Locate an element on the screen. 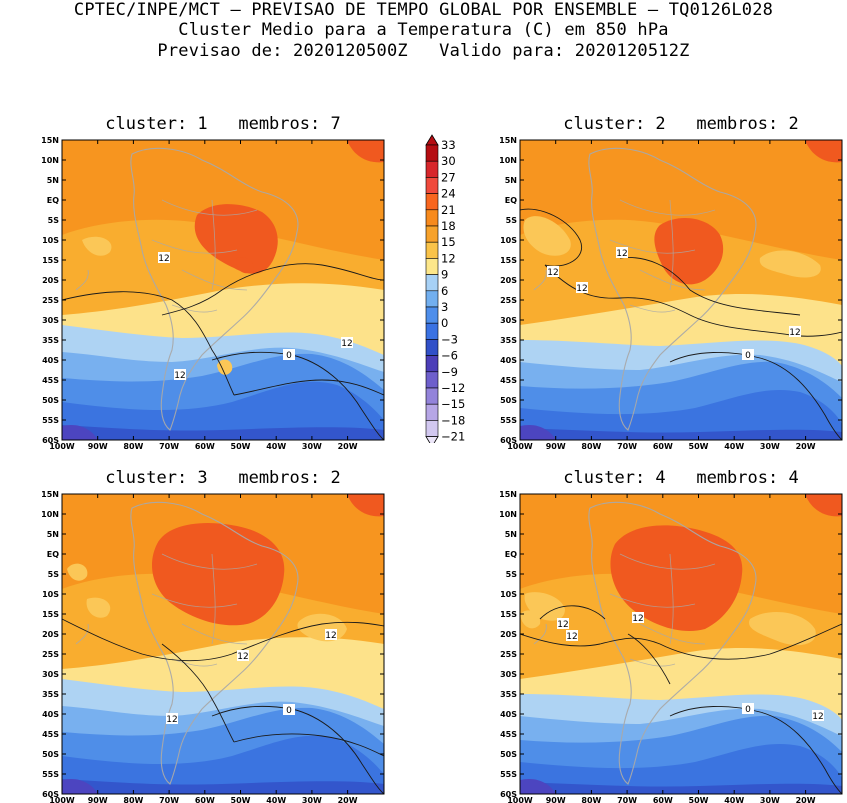  panel-title: cluster: 2 membros: 2 is located at coordinates (681, 124).